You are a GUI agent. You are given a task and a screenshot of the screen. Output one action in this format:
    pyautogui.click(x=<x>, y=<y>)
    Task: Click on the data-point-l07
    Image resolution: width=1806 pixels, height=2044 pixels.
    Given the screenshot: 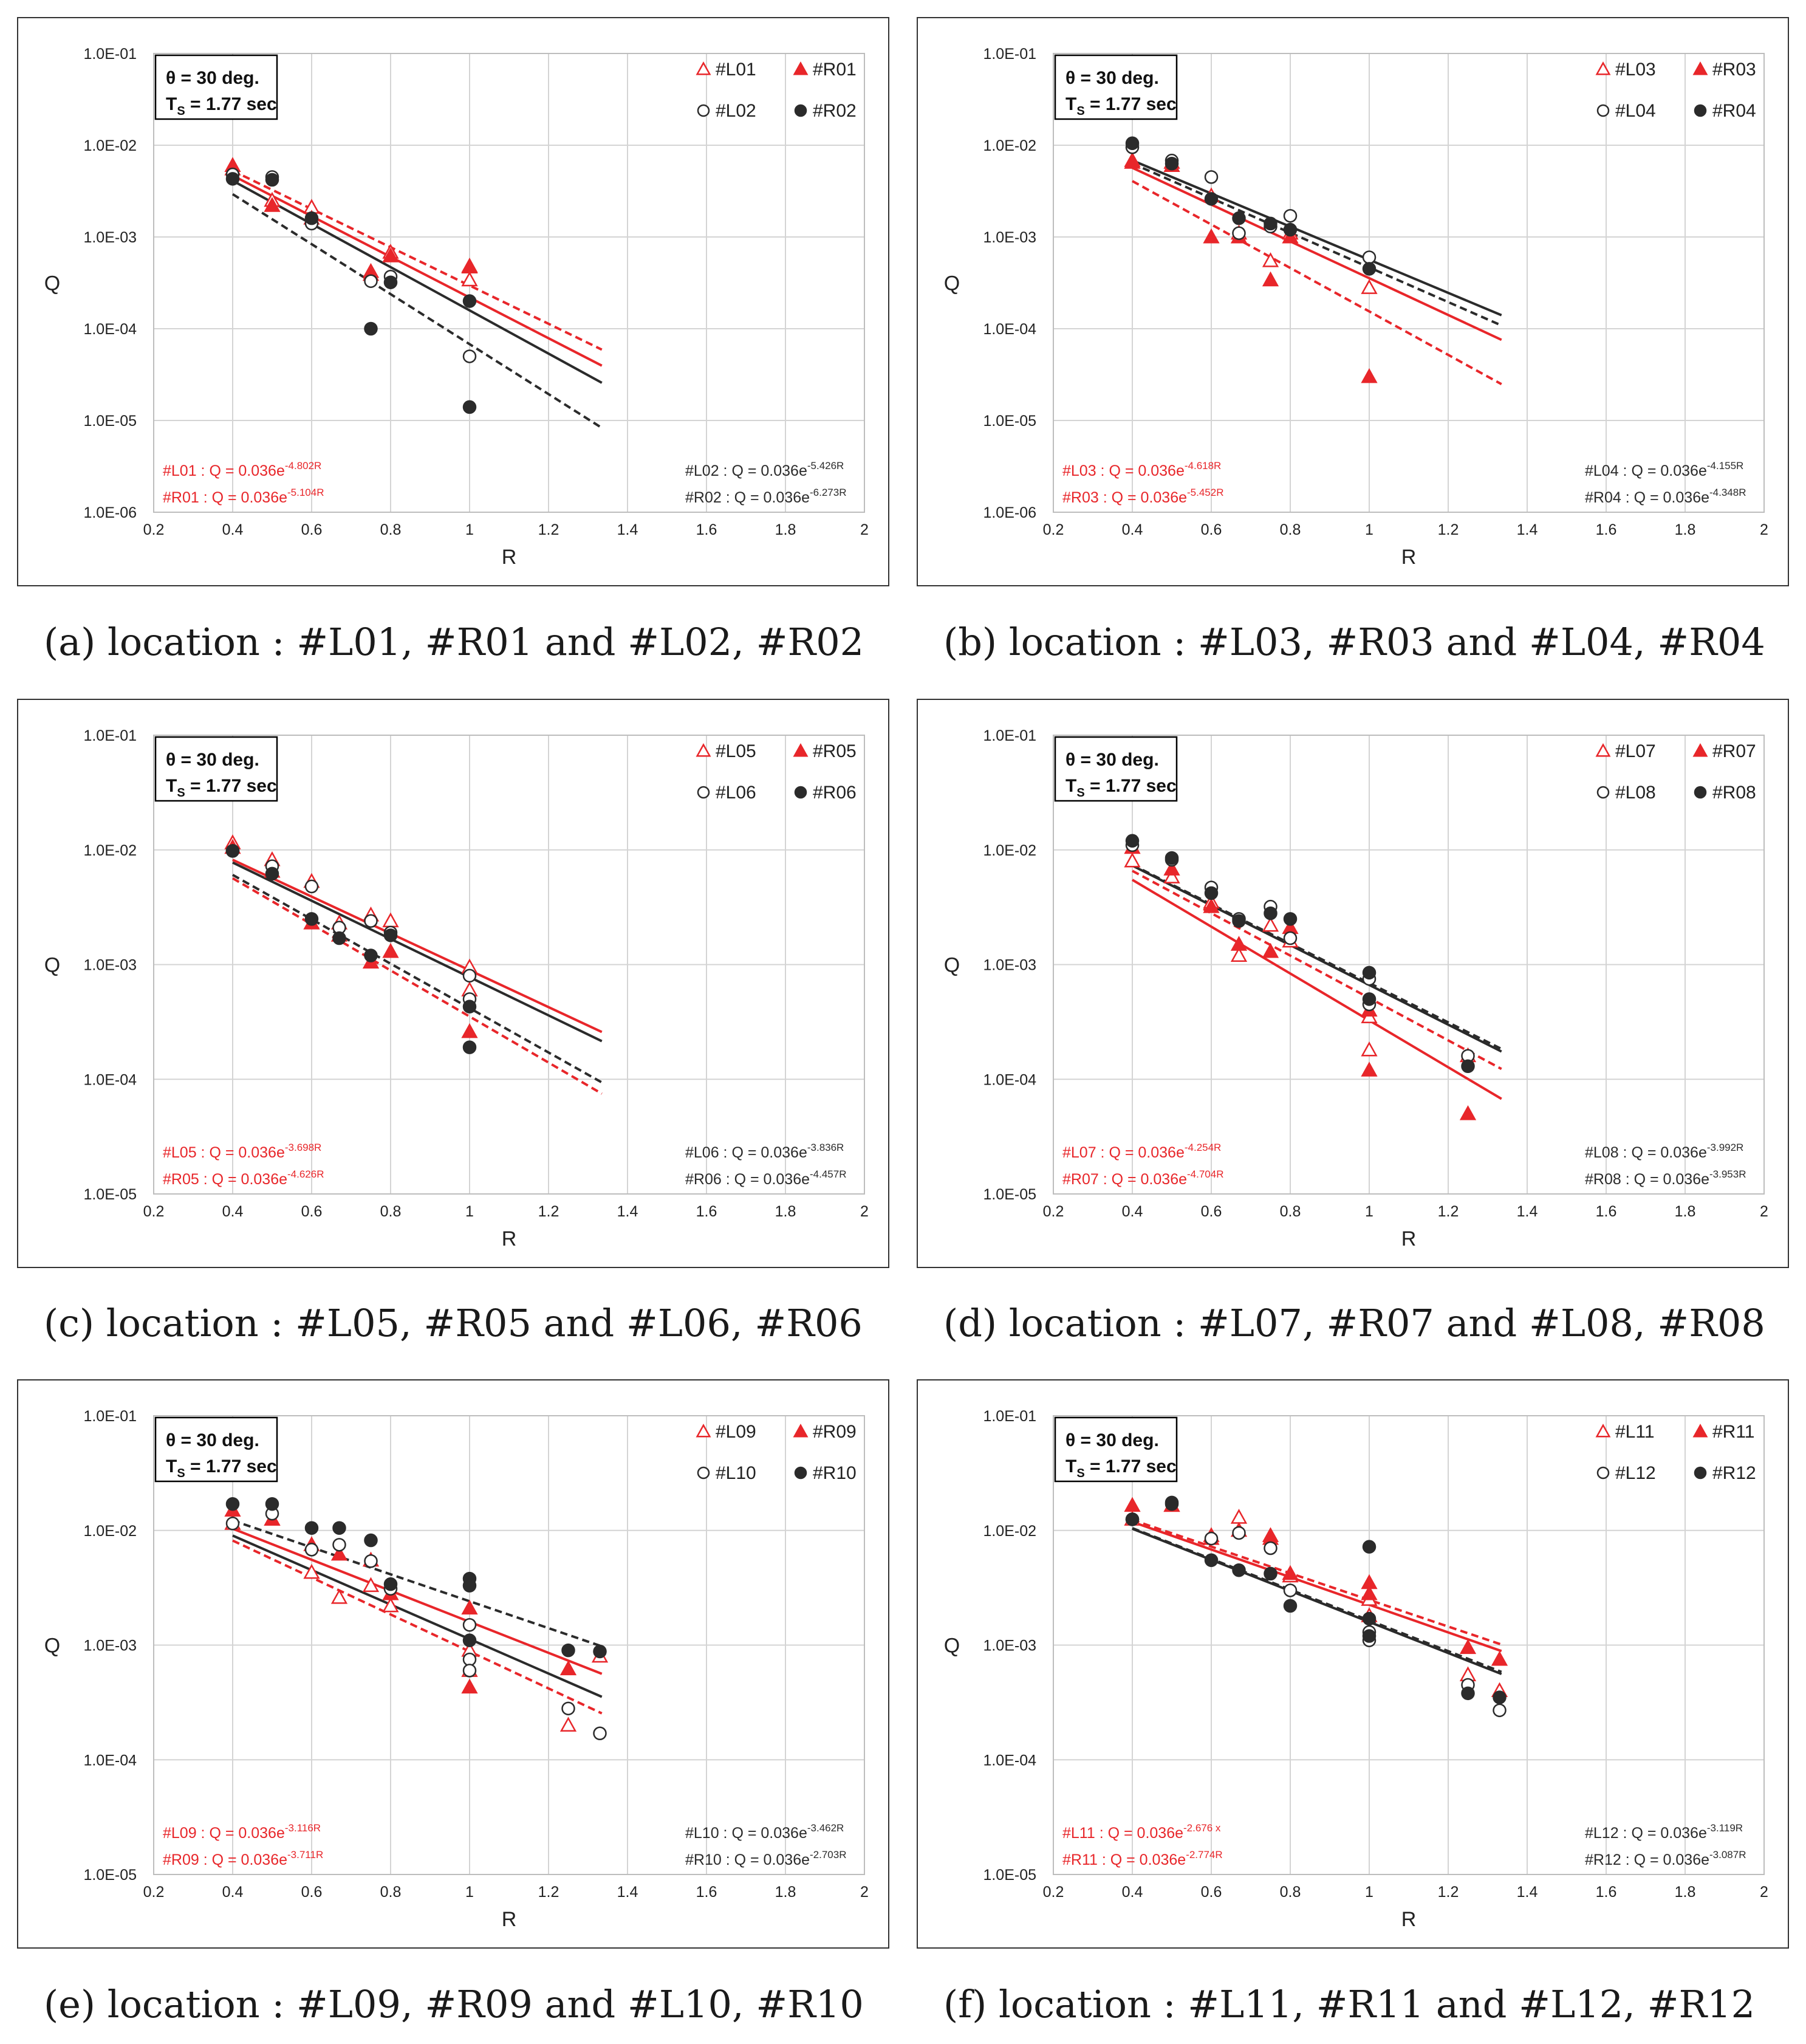 What is the action you would take?
    pyautogui.click(x=1239, y=954)
    